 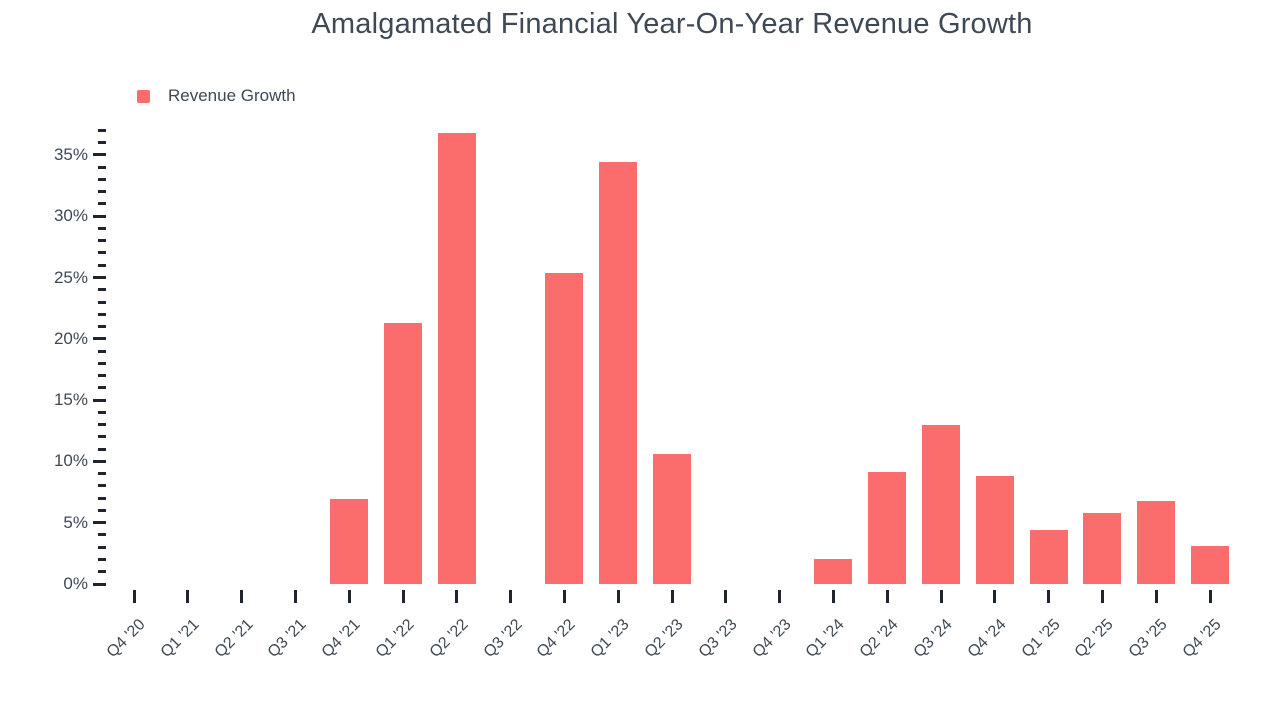 What do you see at coordinates (557, 639) in the screenshot?
I see `x-axis-label: Q4 '22` at bounding box center [557, 639].